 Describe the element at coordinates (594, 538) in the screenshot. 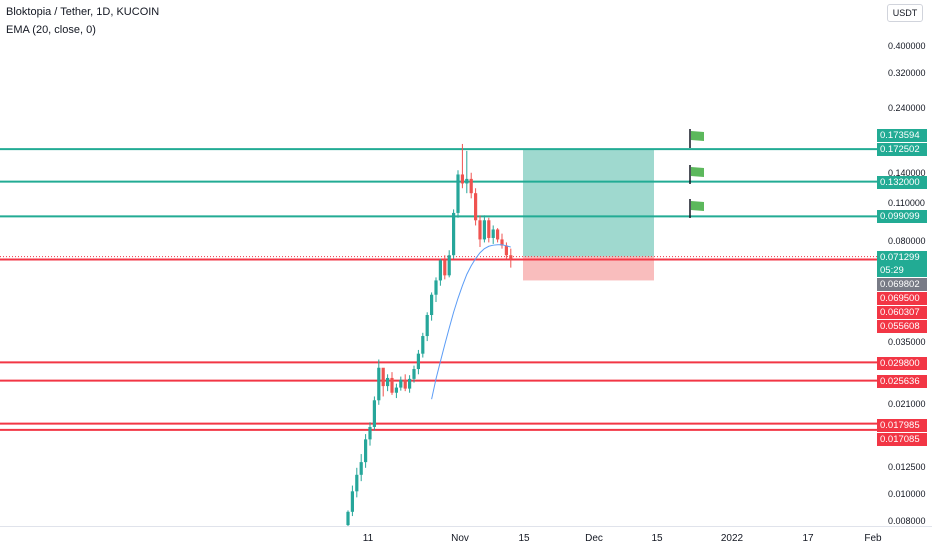

I see `time-tick-label: Dec` at that location.